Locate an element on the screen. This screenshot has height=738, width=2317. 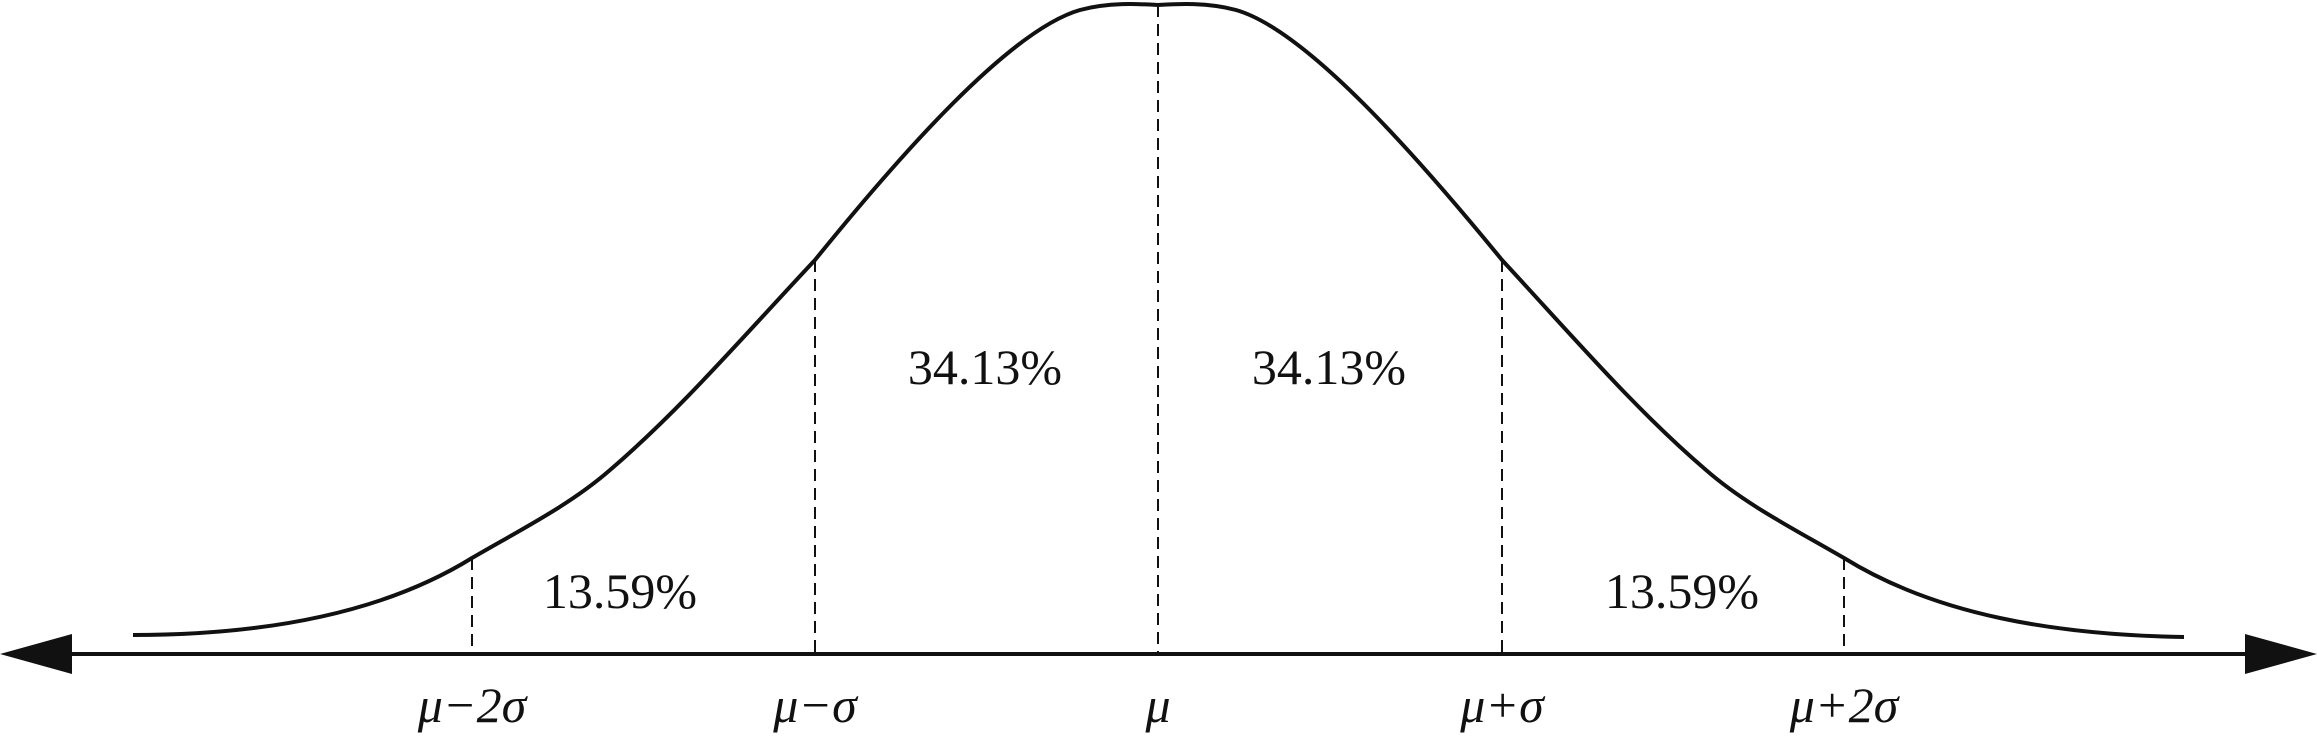
axis-label-mu-plus-2sigma: μ+2σ is located at coordinates (1845, 705).